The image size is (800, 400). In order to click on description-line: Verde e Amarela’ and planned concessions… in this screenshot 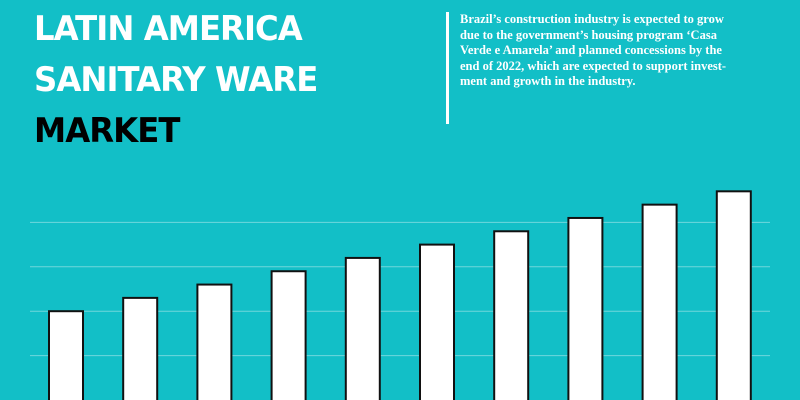, I will do `click(591, 50)`.